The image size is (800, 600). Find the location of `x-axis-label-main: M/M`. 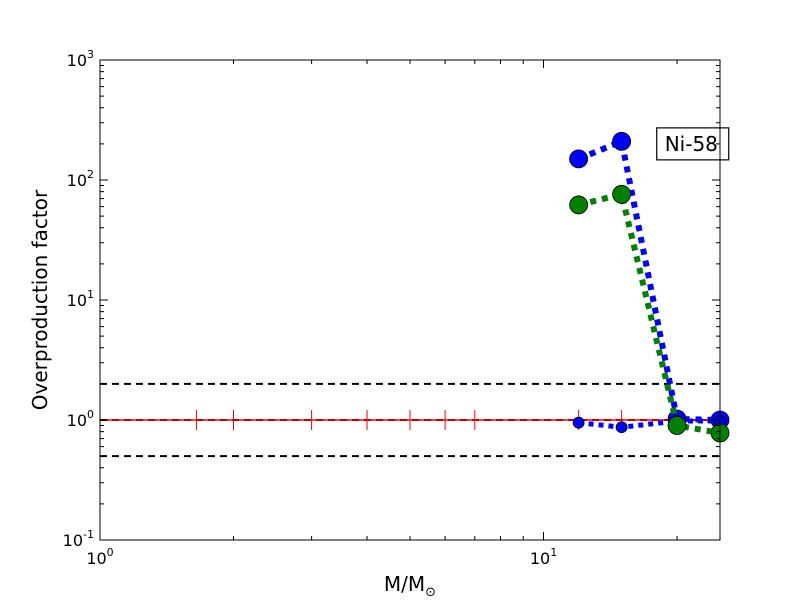

x-axis-label-main: M/M is located at coordinates (404, 584).